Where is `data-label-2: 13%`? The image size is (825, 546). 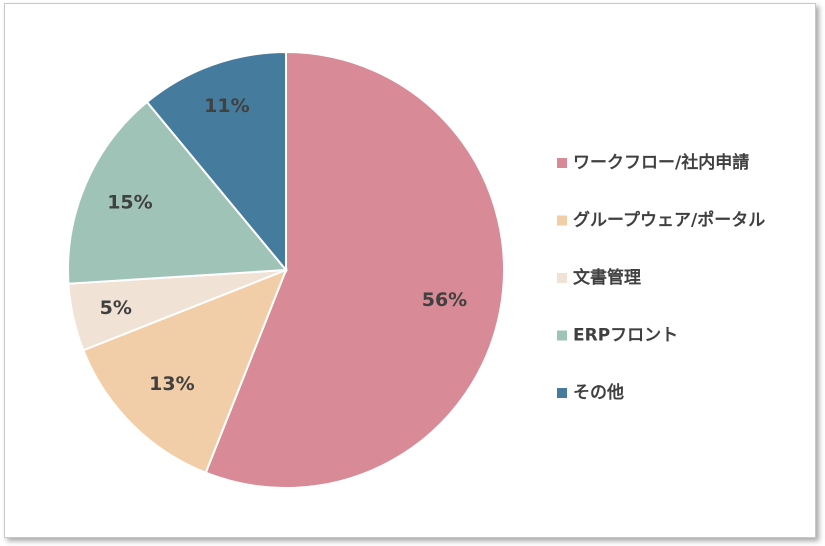
data-label-2: 13% is located at coordinates (171, 384).